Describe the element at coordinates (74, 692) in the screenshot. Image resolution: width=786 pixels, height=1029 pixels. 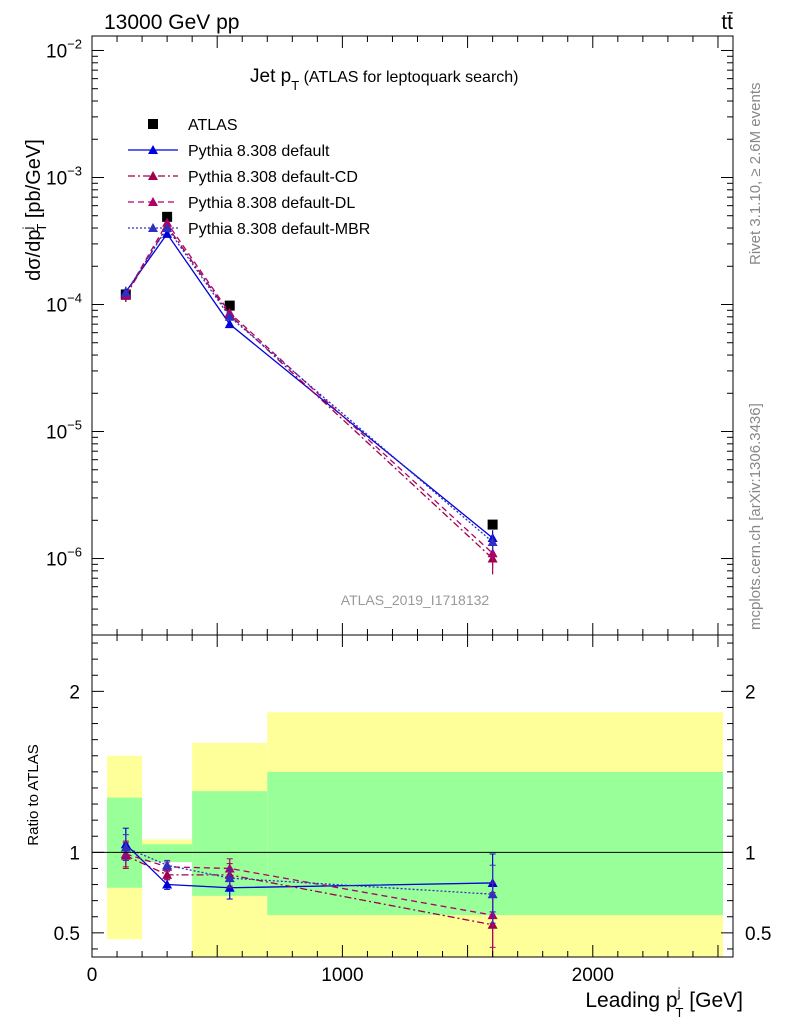
I see `ratio-ytick-label: 2` at that location.